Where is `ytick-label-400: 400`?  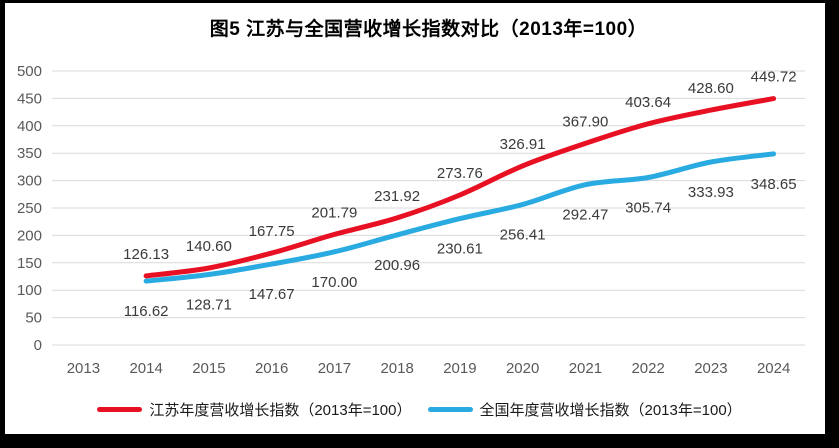 ytick-label-400: 400 is located at coordinates (29, 126).